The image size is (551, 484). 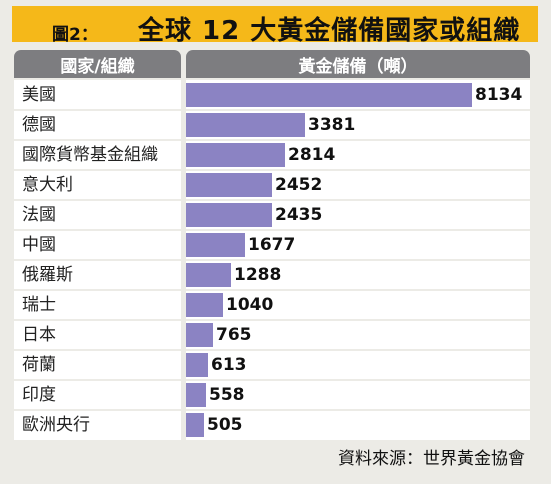 I want to click on bar-value-label: 8134, so click(x=499, y=95).